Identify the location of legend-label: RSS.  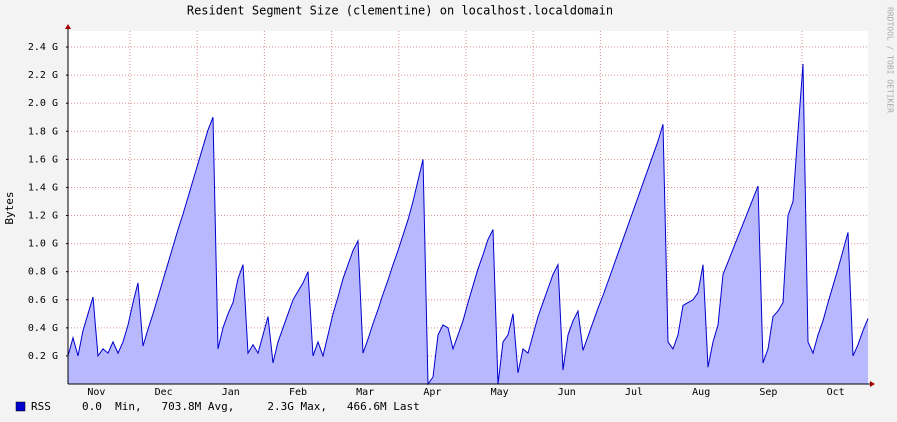
(41, 406).